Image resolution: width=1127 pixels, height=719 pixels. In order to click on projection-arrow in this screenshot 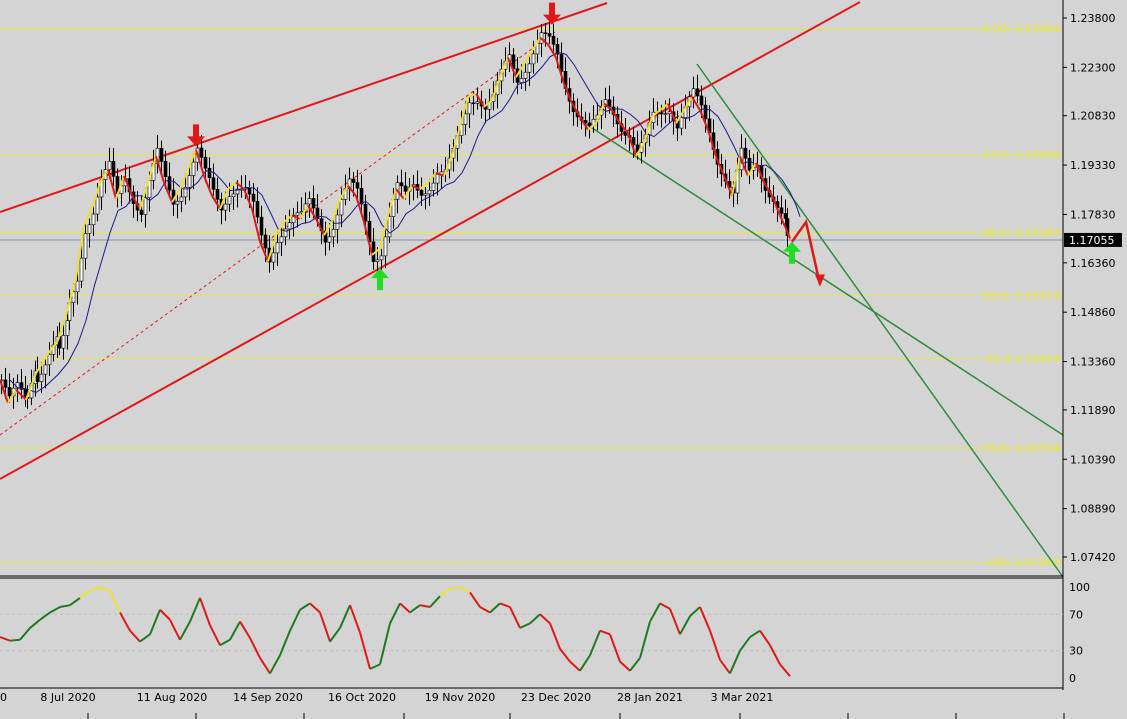, I will do `click(806, 251)`.